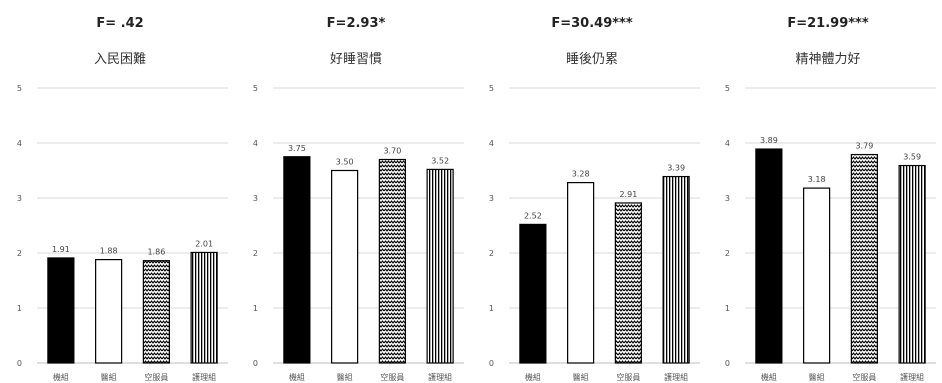 The height and width of the screenshot is (383, 942). What do you see at coordinates (297, 148) in the screenshot?
I see `data-label: 3.75` at bounding box center [297, 148].